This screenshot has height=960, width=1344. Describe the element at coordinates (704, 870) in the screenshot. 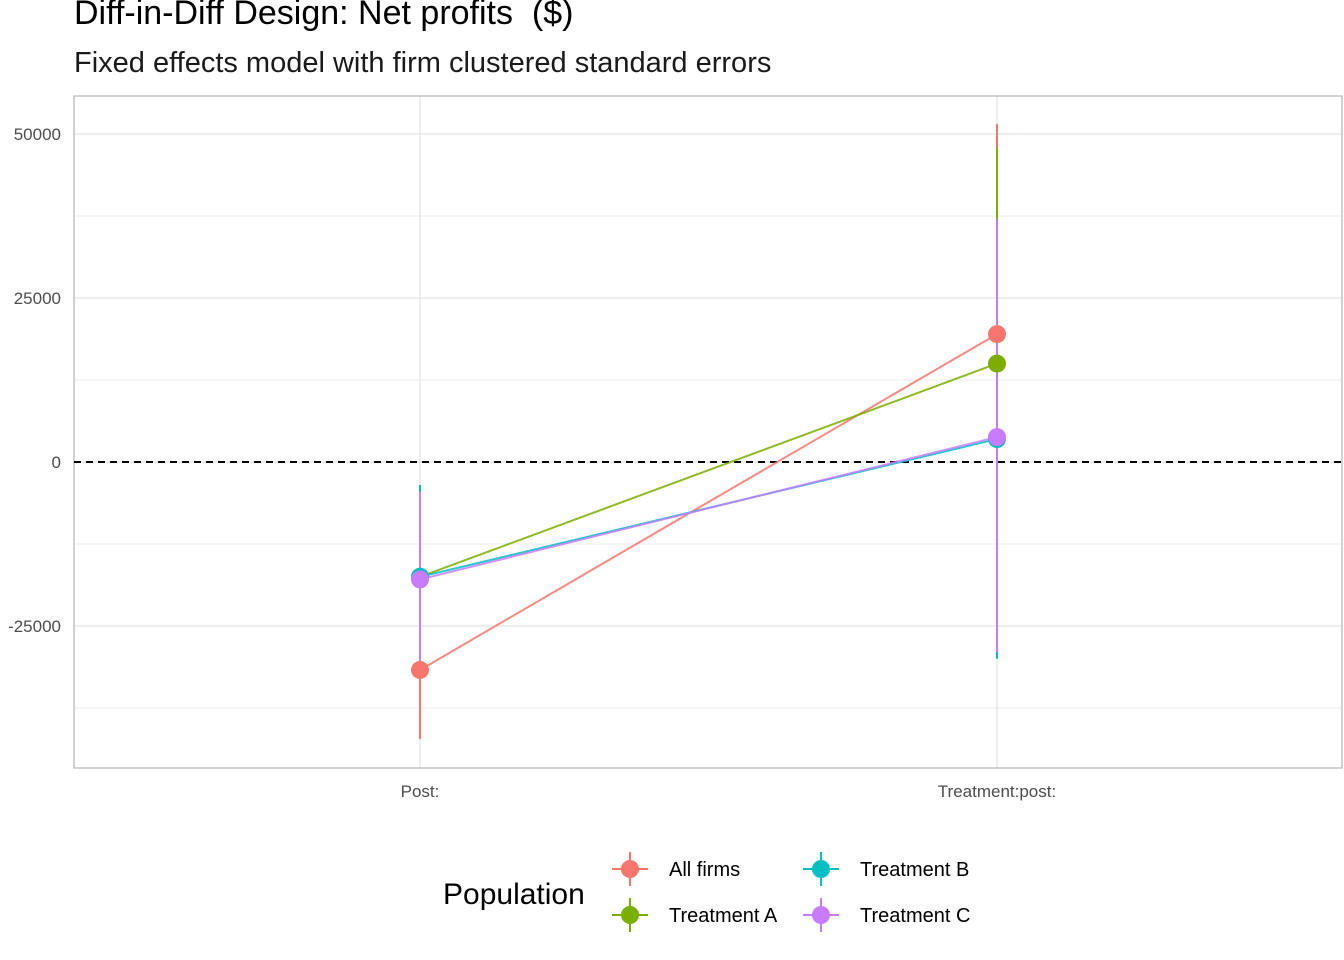

I see `legend-label: All firms` at that location.